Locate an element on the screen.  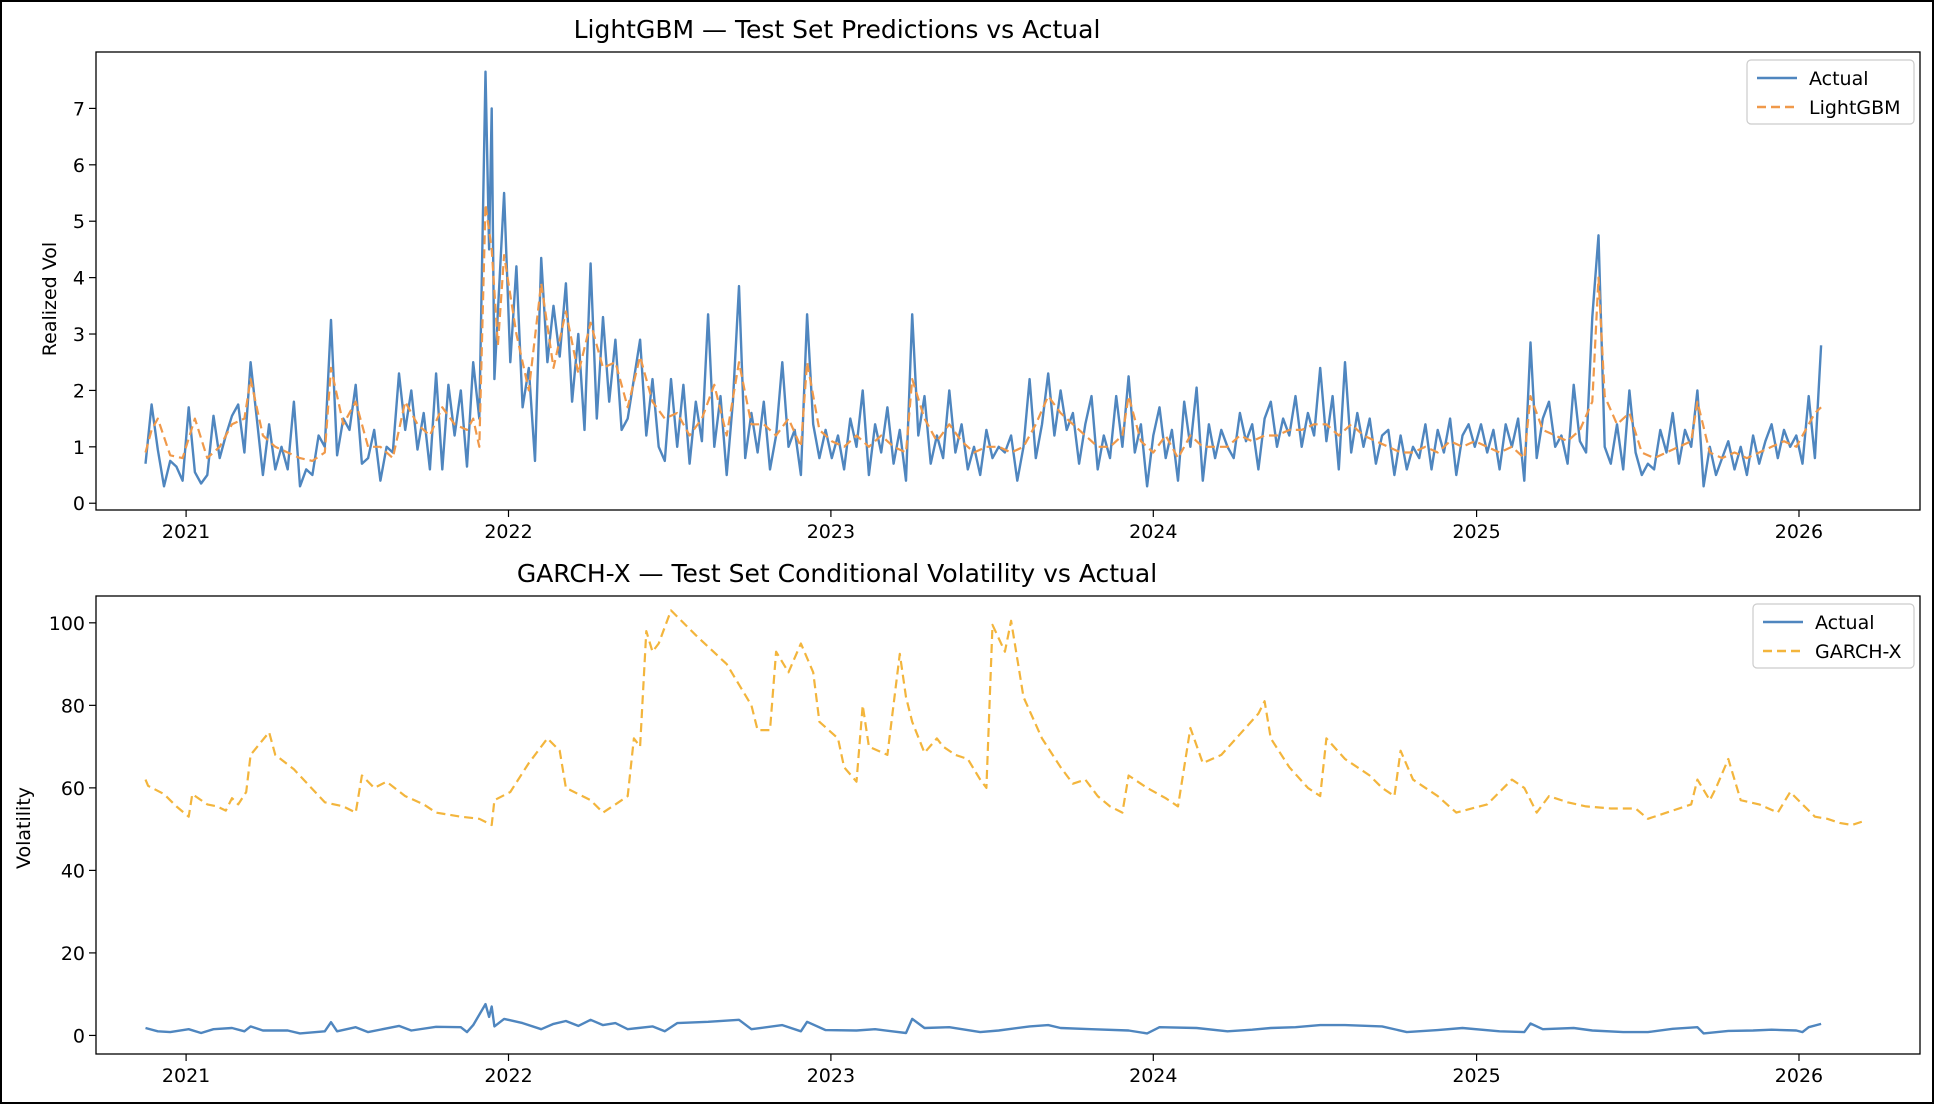
y-tick-label: 2 is located at coordinates (79, 391).